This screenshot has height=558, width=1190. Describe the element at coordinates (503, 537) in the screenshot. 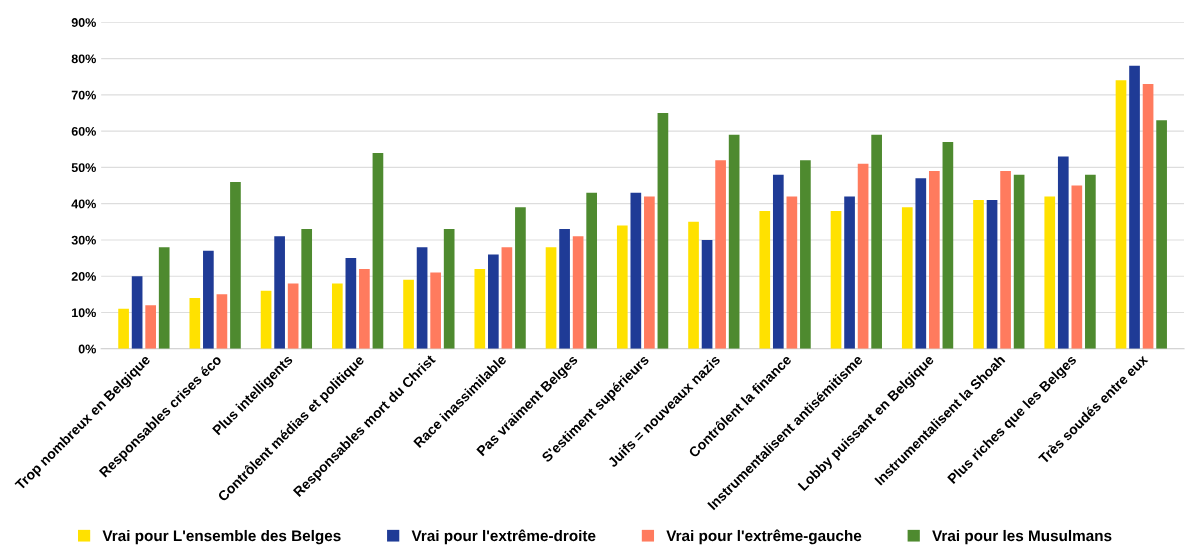

I see `legend-label: Vrai pour l'extrême-droite` at that location.